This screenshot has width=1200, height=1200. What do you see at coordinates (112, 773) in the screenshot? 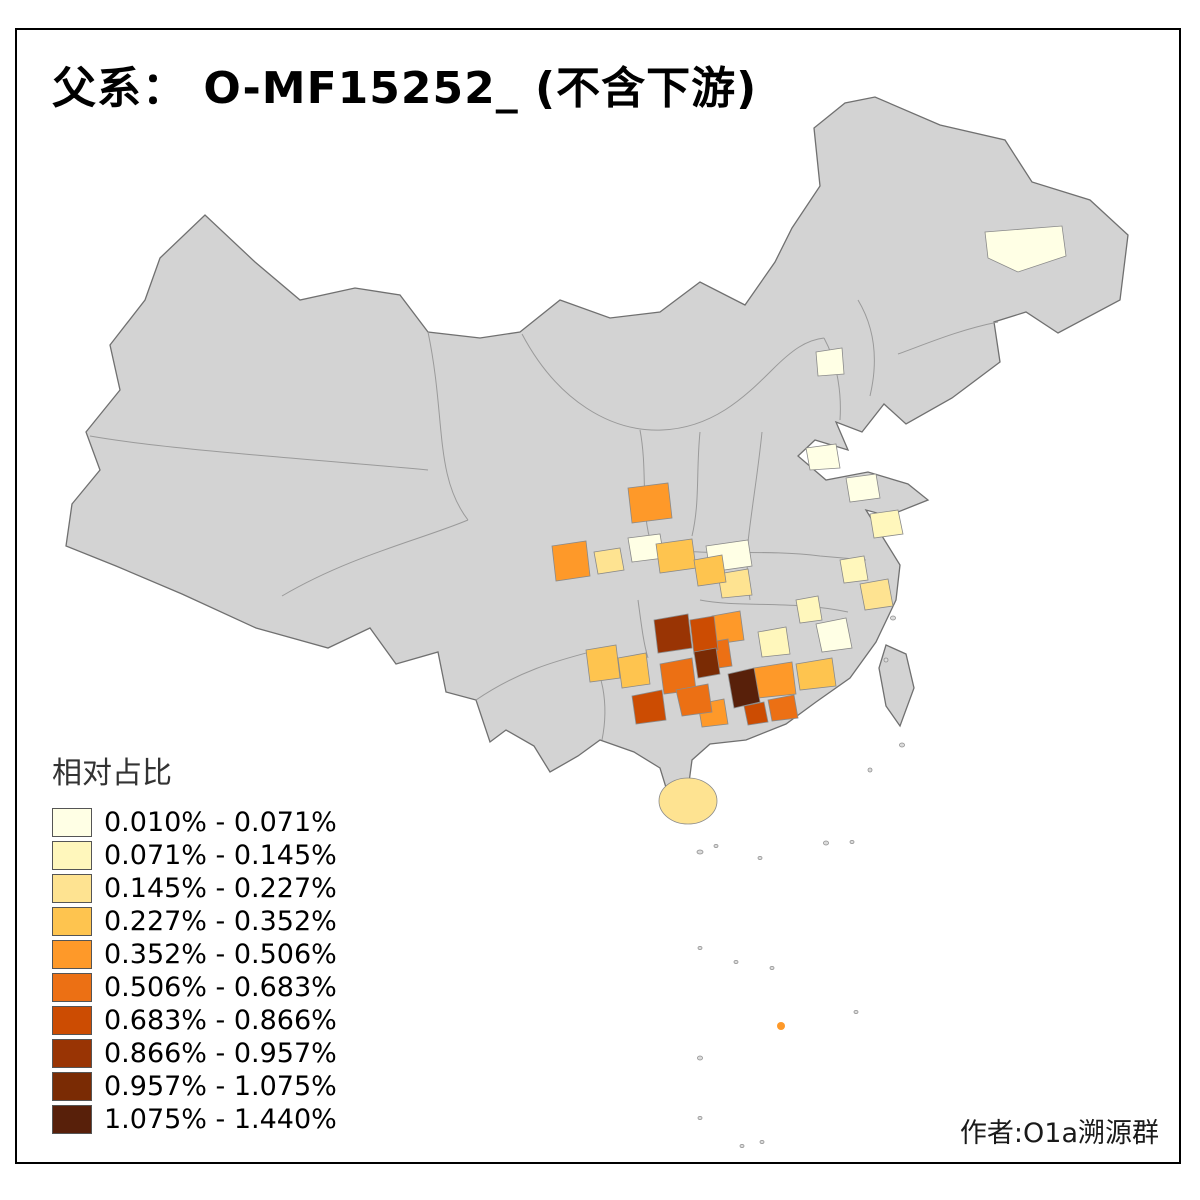
I see `legend-title: 相对占比` at bounding box center [112, 773].